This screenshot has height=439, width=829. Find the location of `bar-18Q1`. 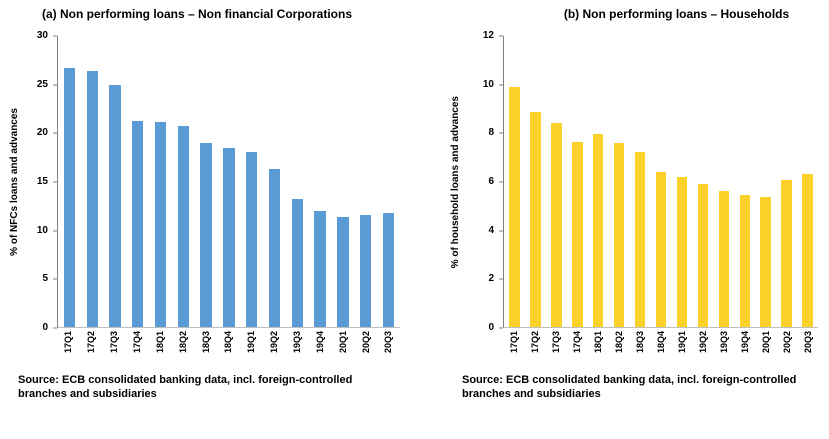

bar-18Q1 is located at coordinates (598, 230).